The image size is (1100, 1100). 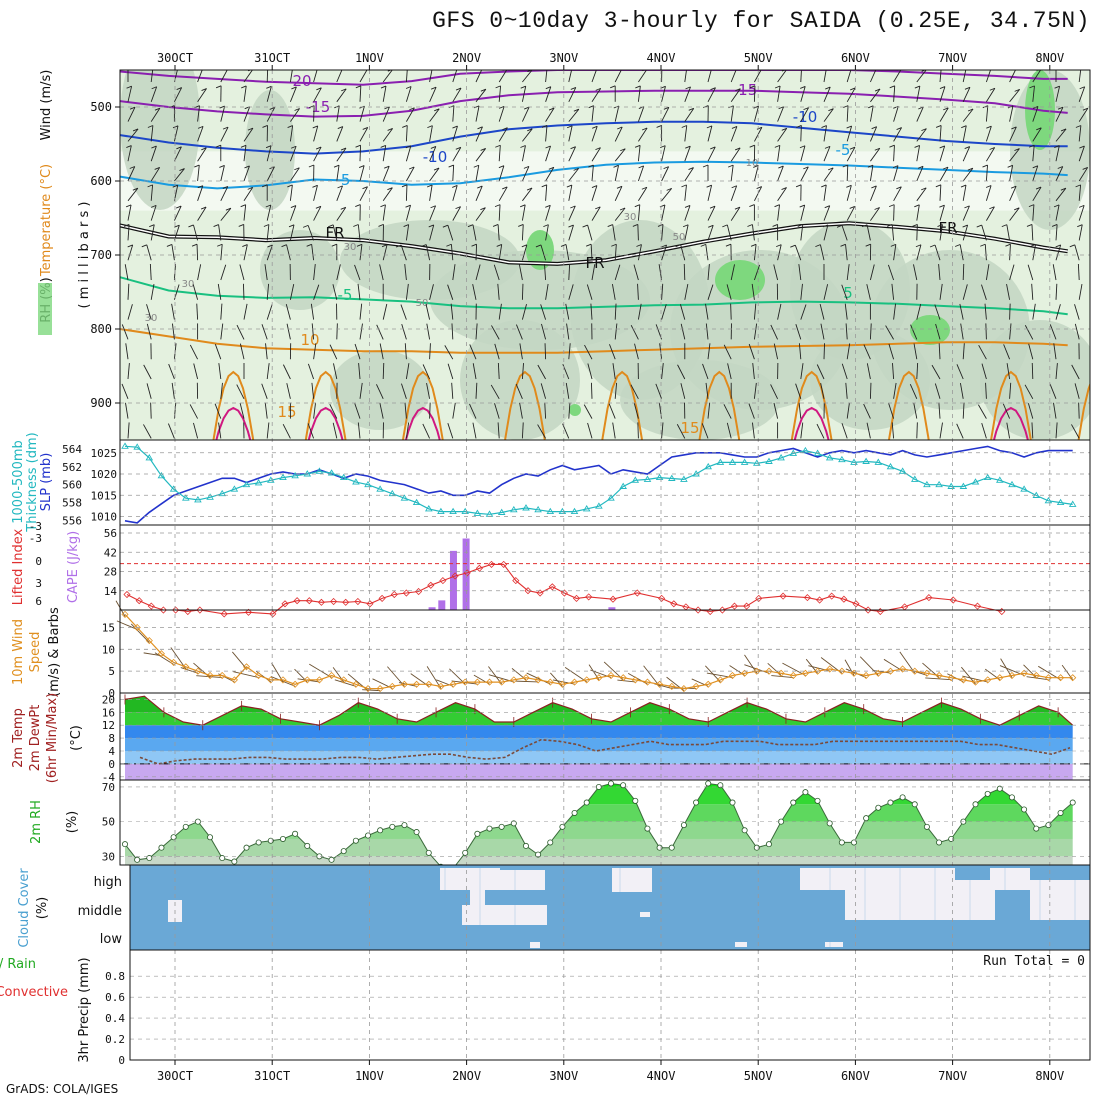 What do you see at coordinates (594, 103) in the screenshot?
I see `isotherm--15` at bounding box center [594, 103].